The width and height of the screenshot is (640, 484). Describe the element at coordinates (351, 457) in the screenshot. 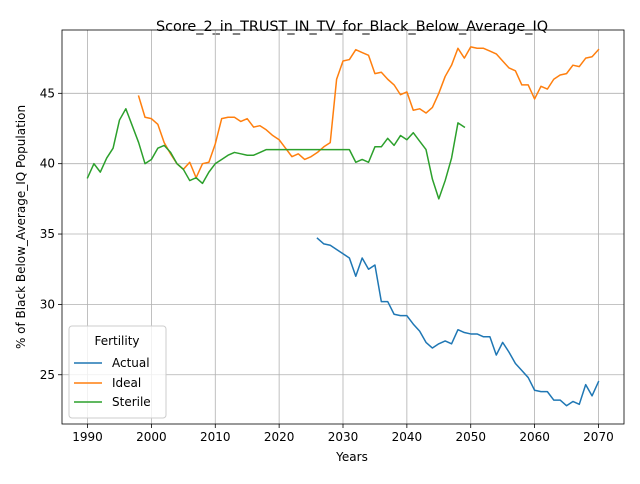

I see `x-axis-label: Years` at that location.